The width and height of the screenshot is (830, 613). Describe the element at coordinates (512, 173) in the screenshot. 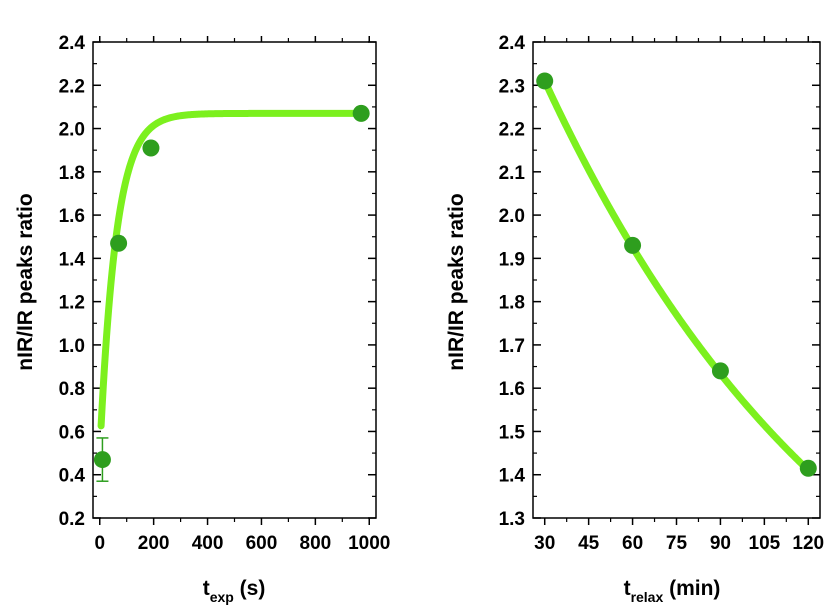

I see `right-y-tick-label: 2.1` at that location.